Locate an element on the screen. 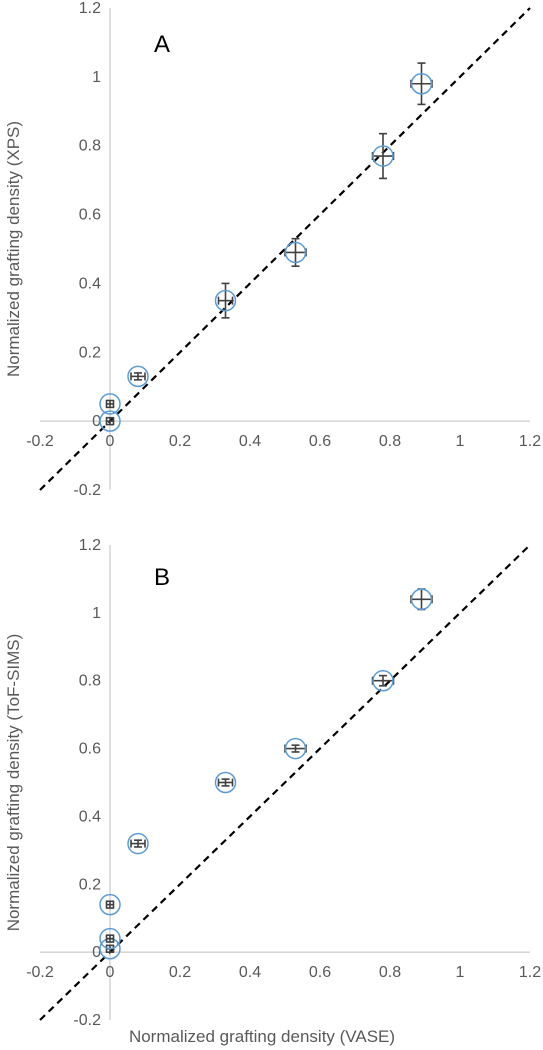 Image resolution: width=543 pixels, height=1050 pixels. x-axis-title: Normalized grafting density (VASE) is located at coordinates (262, 1036).